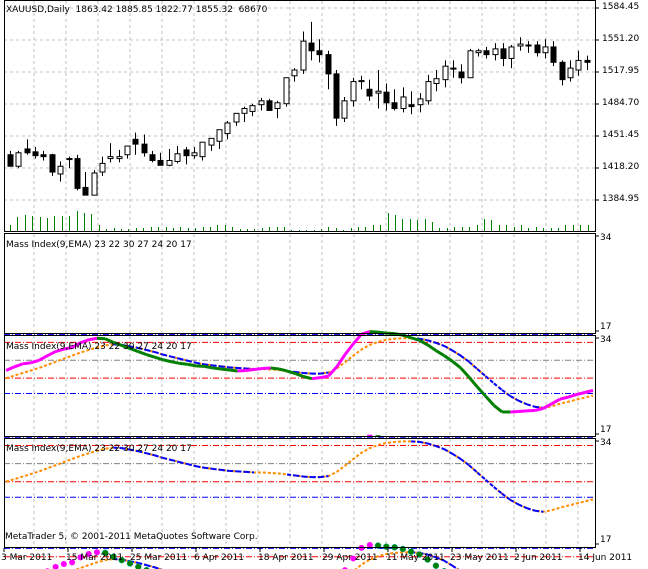 This screenshot has height=569, width=648. What do you see at coordinates (286, 558) in the screenshot?
I see `time-label: 18 Apr 2011` at bounding box center [286, 558].